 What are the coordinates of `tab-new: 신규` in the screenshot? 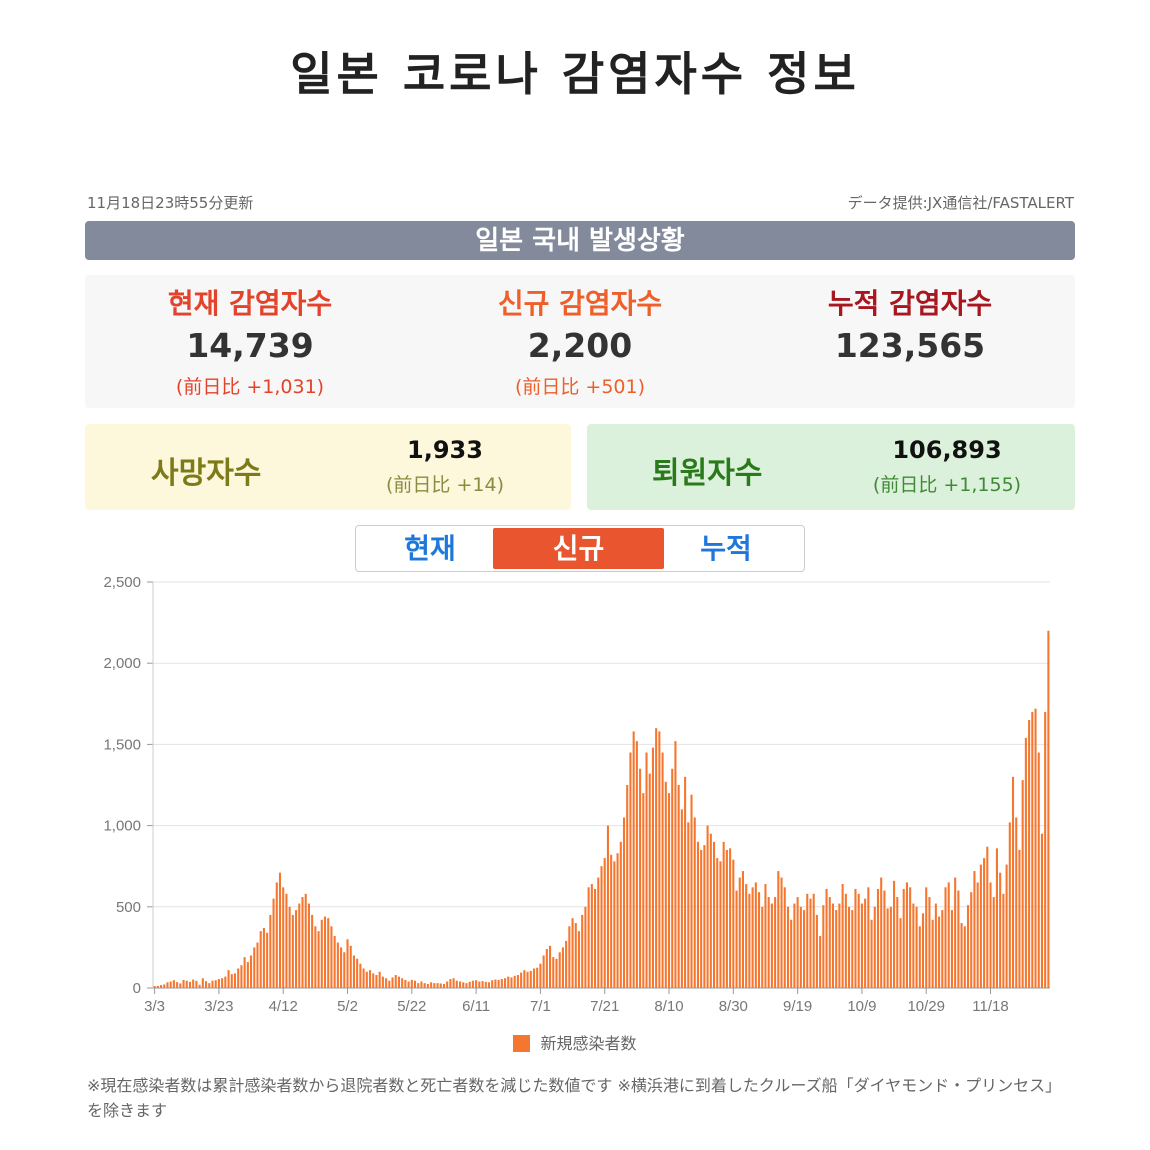 It's located at (578, 548).